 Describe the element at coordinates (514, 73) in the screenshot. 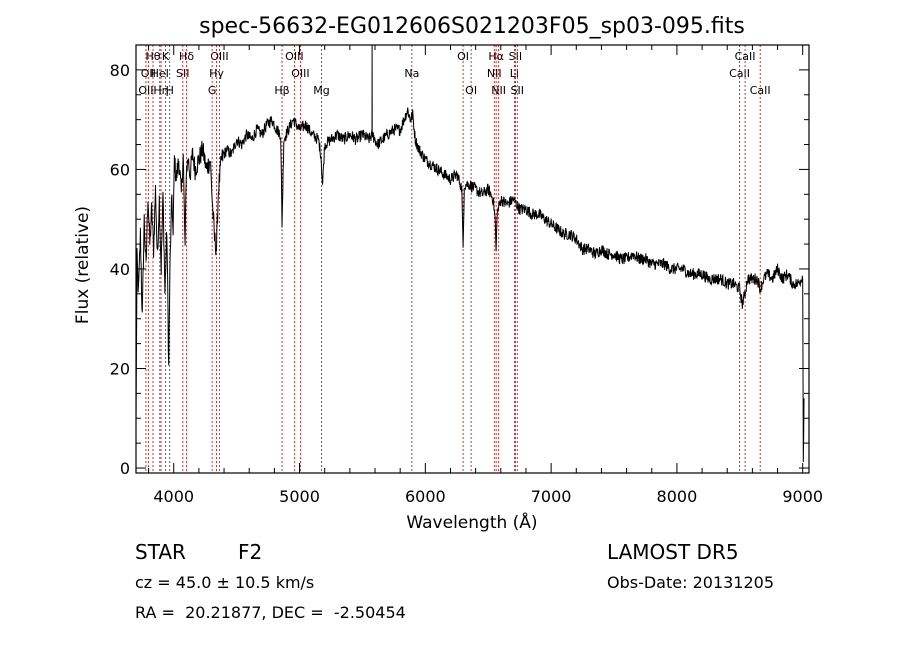

I see `line-label-23: Li` at that location.